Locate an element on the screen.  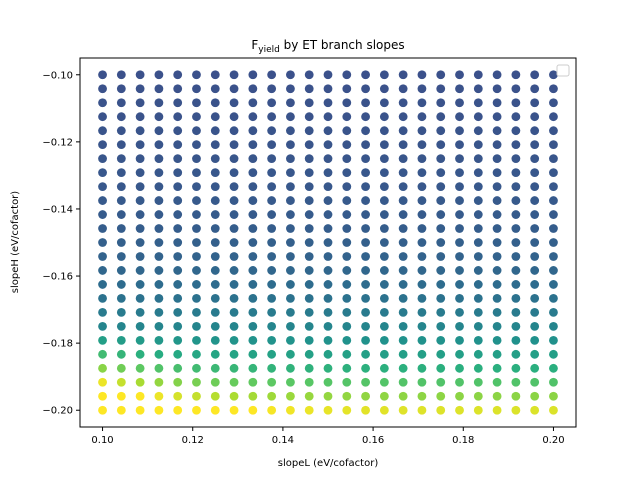
legend-box is located at coordinates (563, 70).